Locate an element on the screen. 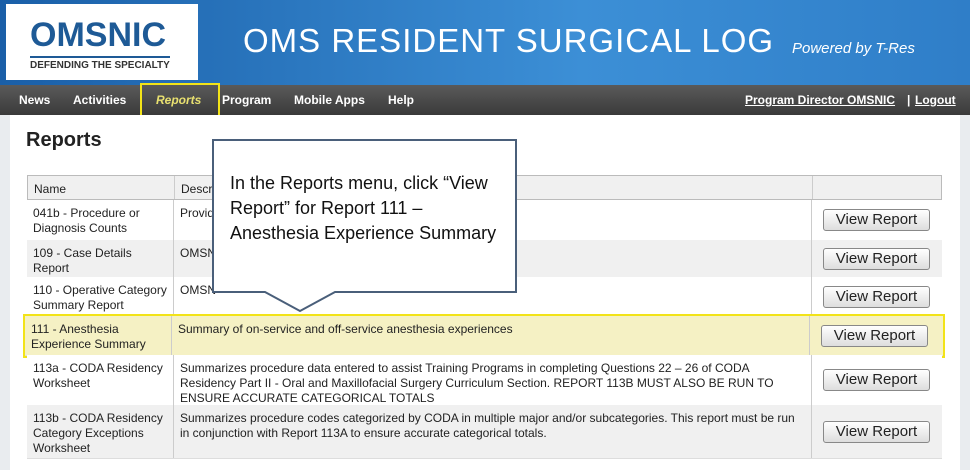 This screenshot has height=470, width=970. nav-bar is located at coordinates (485, 100).